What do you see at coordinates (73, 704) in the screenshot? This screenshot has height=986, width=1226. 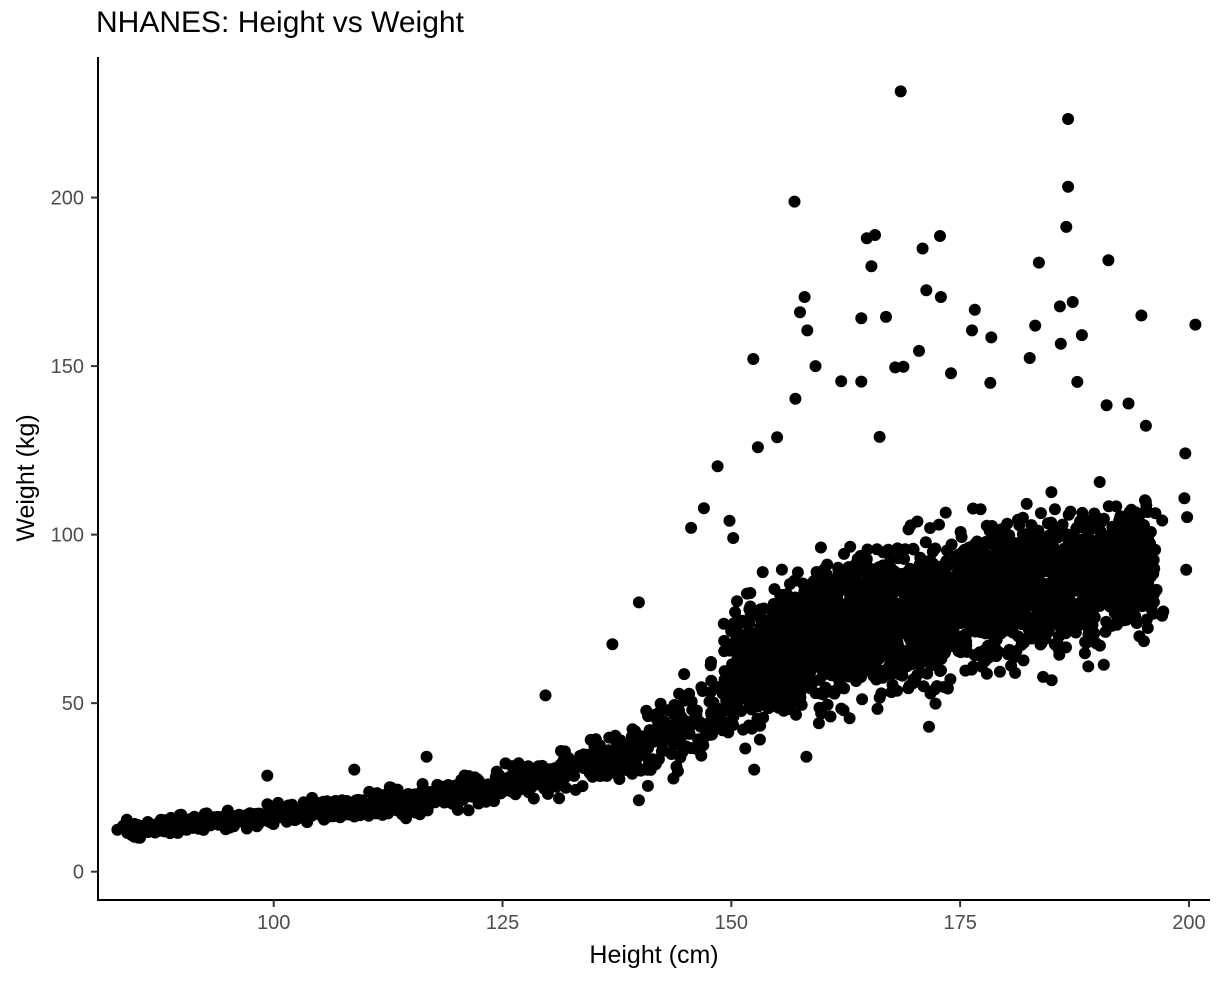 I see `y-tick-label: 50` at bounding box center [73, 704].